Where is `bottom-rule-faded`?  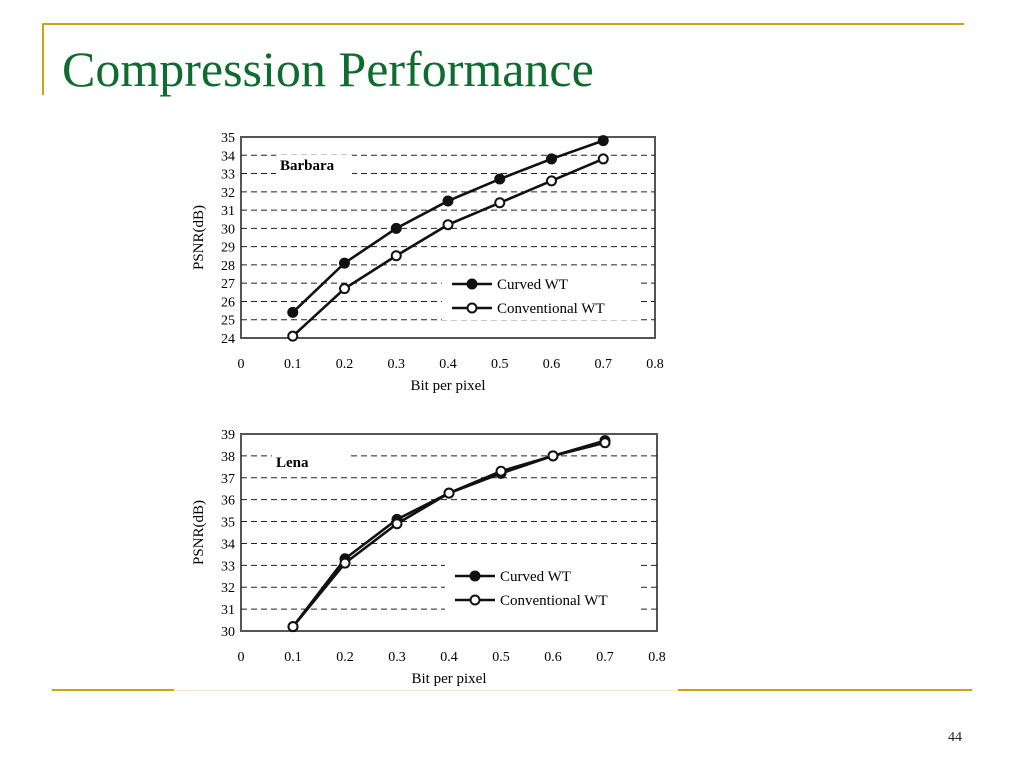 bottom-rule-faded is located at coordinates (426, 690).